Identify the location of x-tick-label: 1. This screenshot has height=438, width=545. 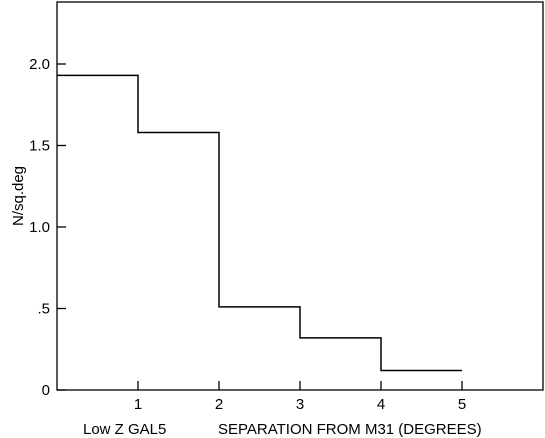
(138, 404).